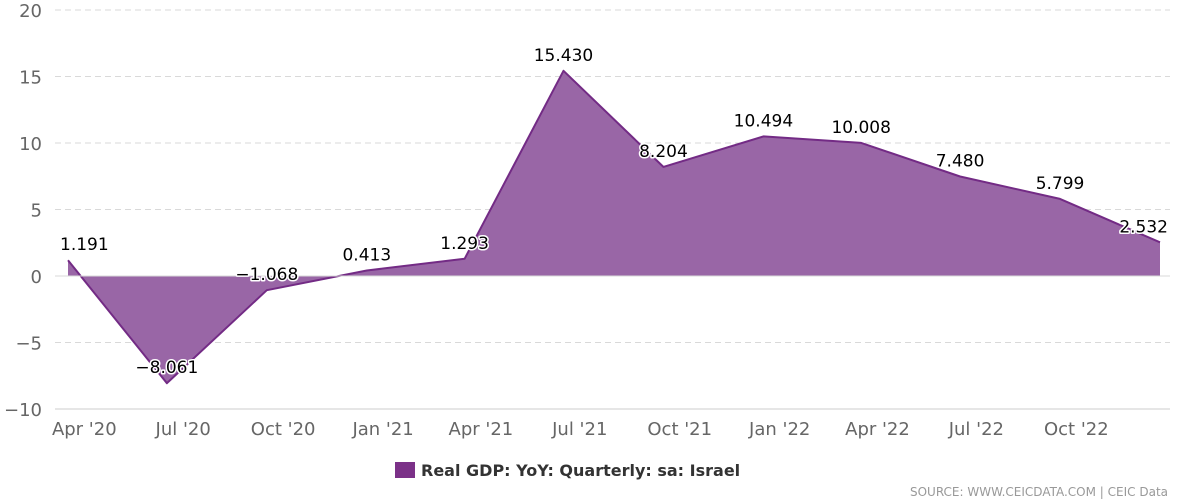 This screenshot has height=500, width=1200. What do you see at coordinates (84, 245) in the screenshot?
I see `data-label: 1.191` at bounding box center [84, 245].